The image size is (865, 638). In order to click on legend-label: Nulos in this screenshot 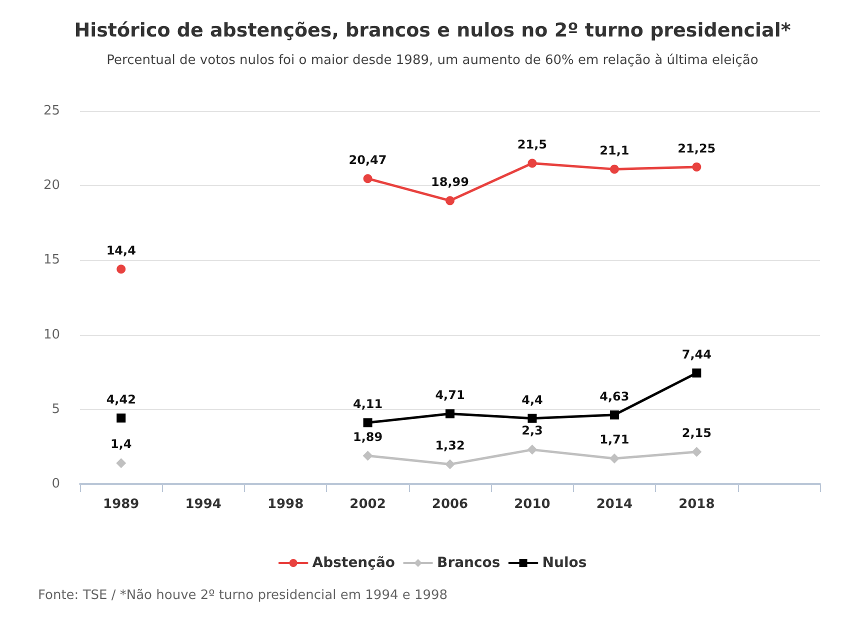, I will do `click(564, 563)`.